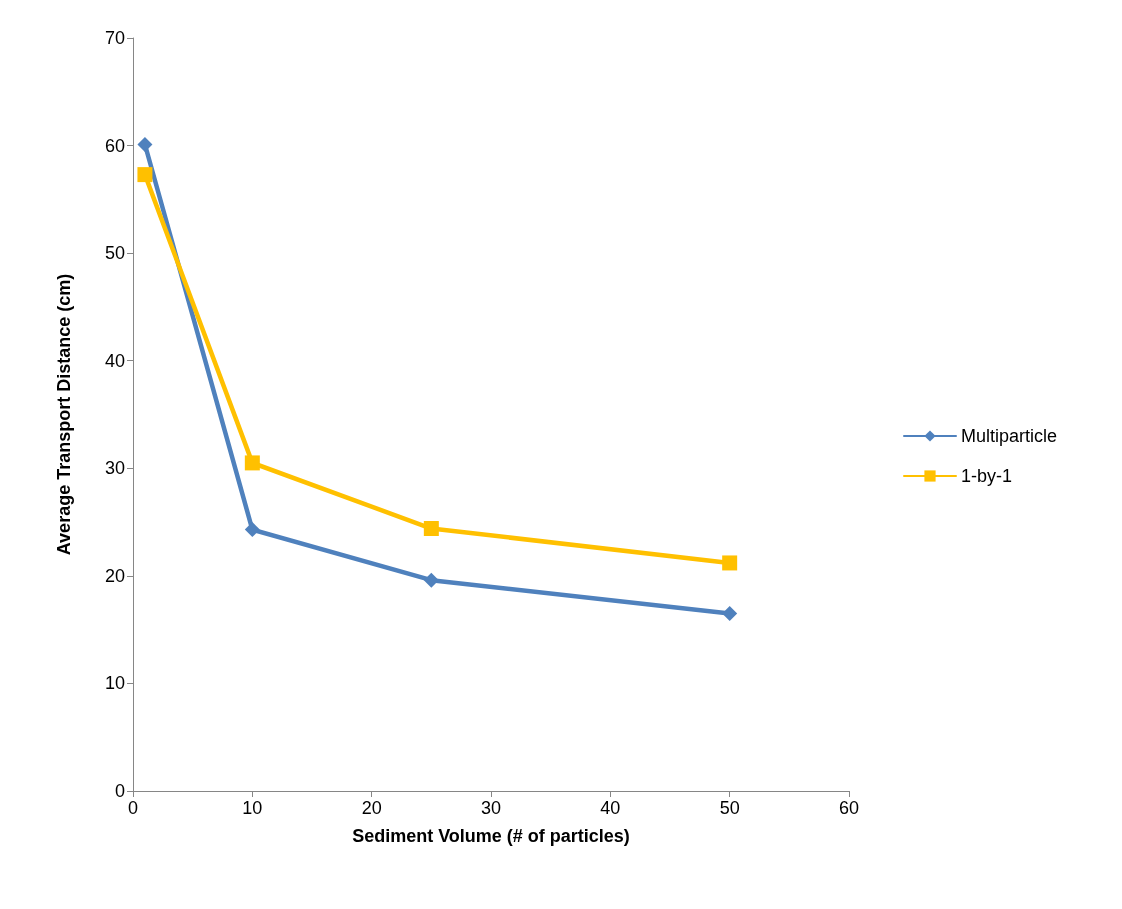  I want to click on y-axis-title: Average Transport Distance (cm), so click(64, 414).